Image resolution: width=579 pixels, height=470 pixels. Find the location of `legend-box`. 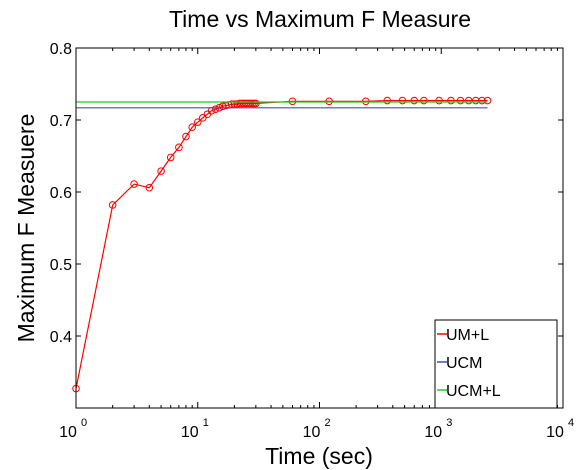

legend-box is located at coordinates (496, 364).